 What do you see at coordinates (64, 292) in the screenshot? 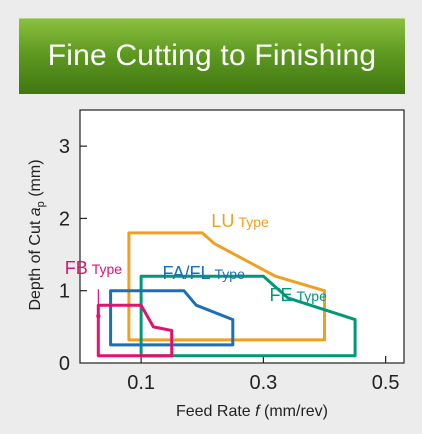
I see `y-tick-label-1: 1` at bounding box center [64, 292].